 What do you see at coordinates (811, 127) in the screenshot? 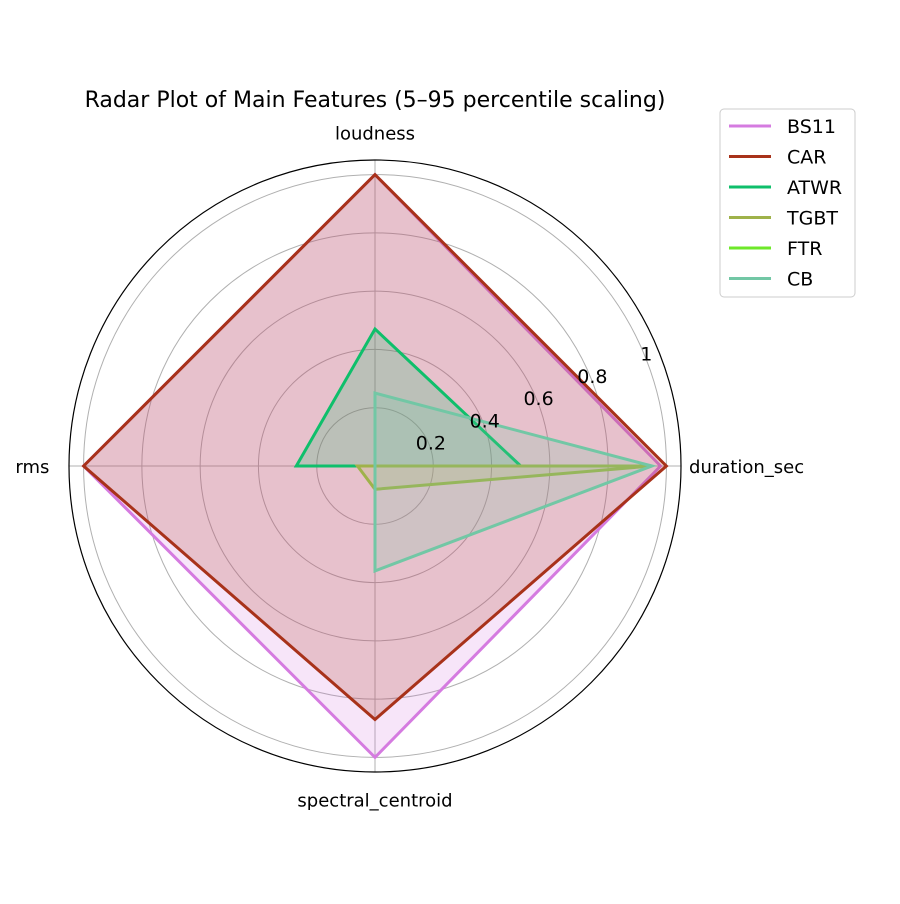
I see `legend-label: BS11` at bounding box center [811, 127].